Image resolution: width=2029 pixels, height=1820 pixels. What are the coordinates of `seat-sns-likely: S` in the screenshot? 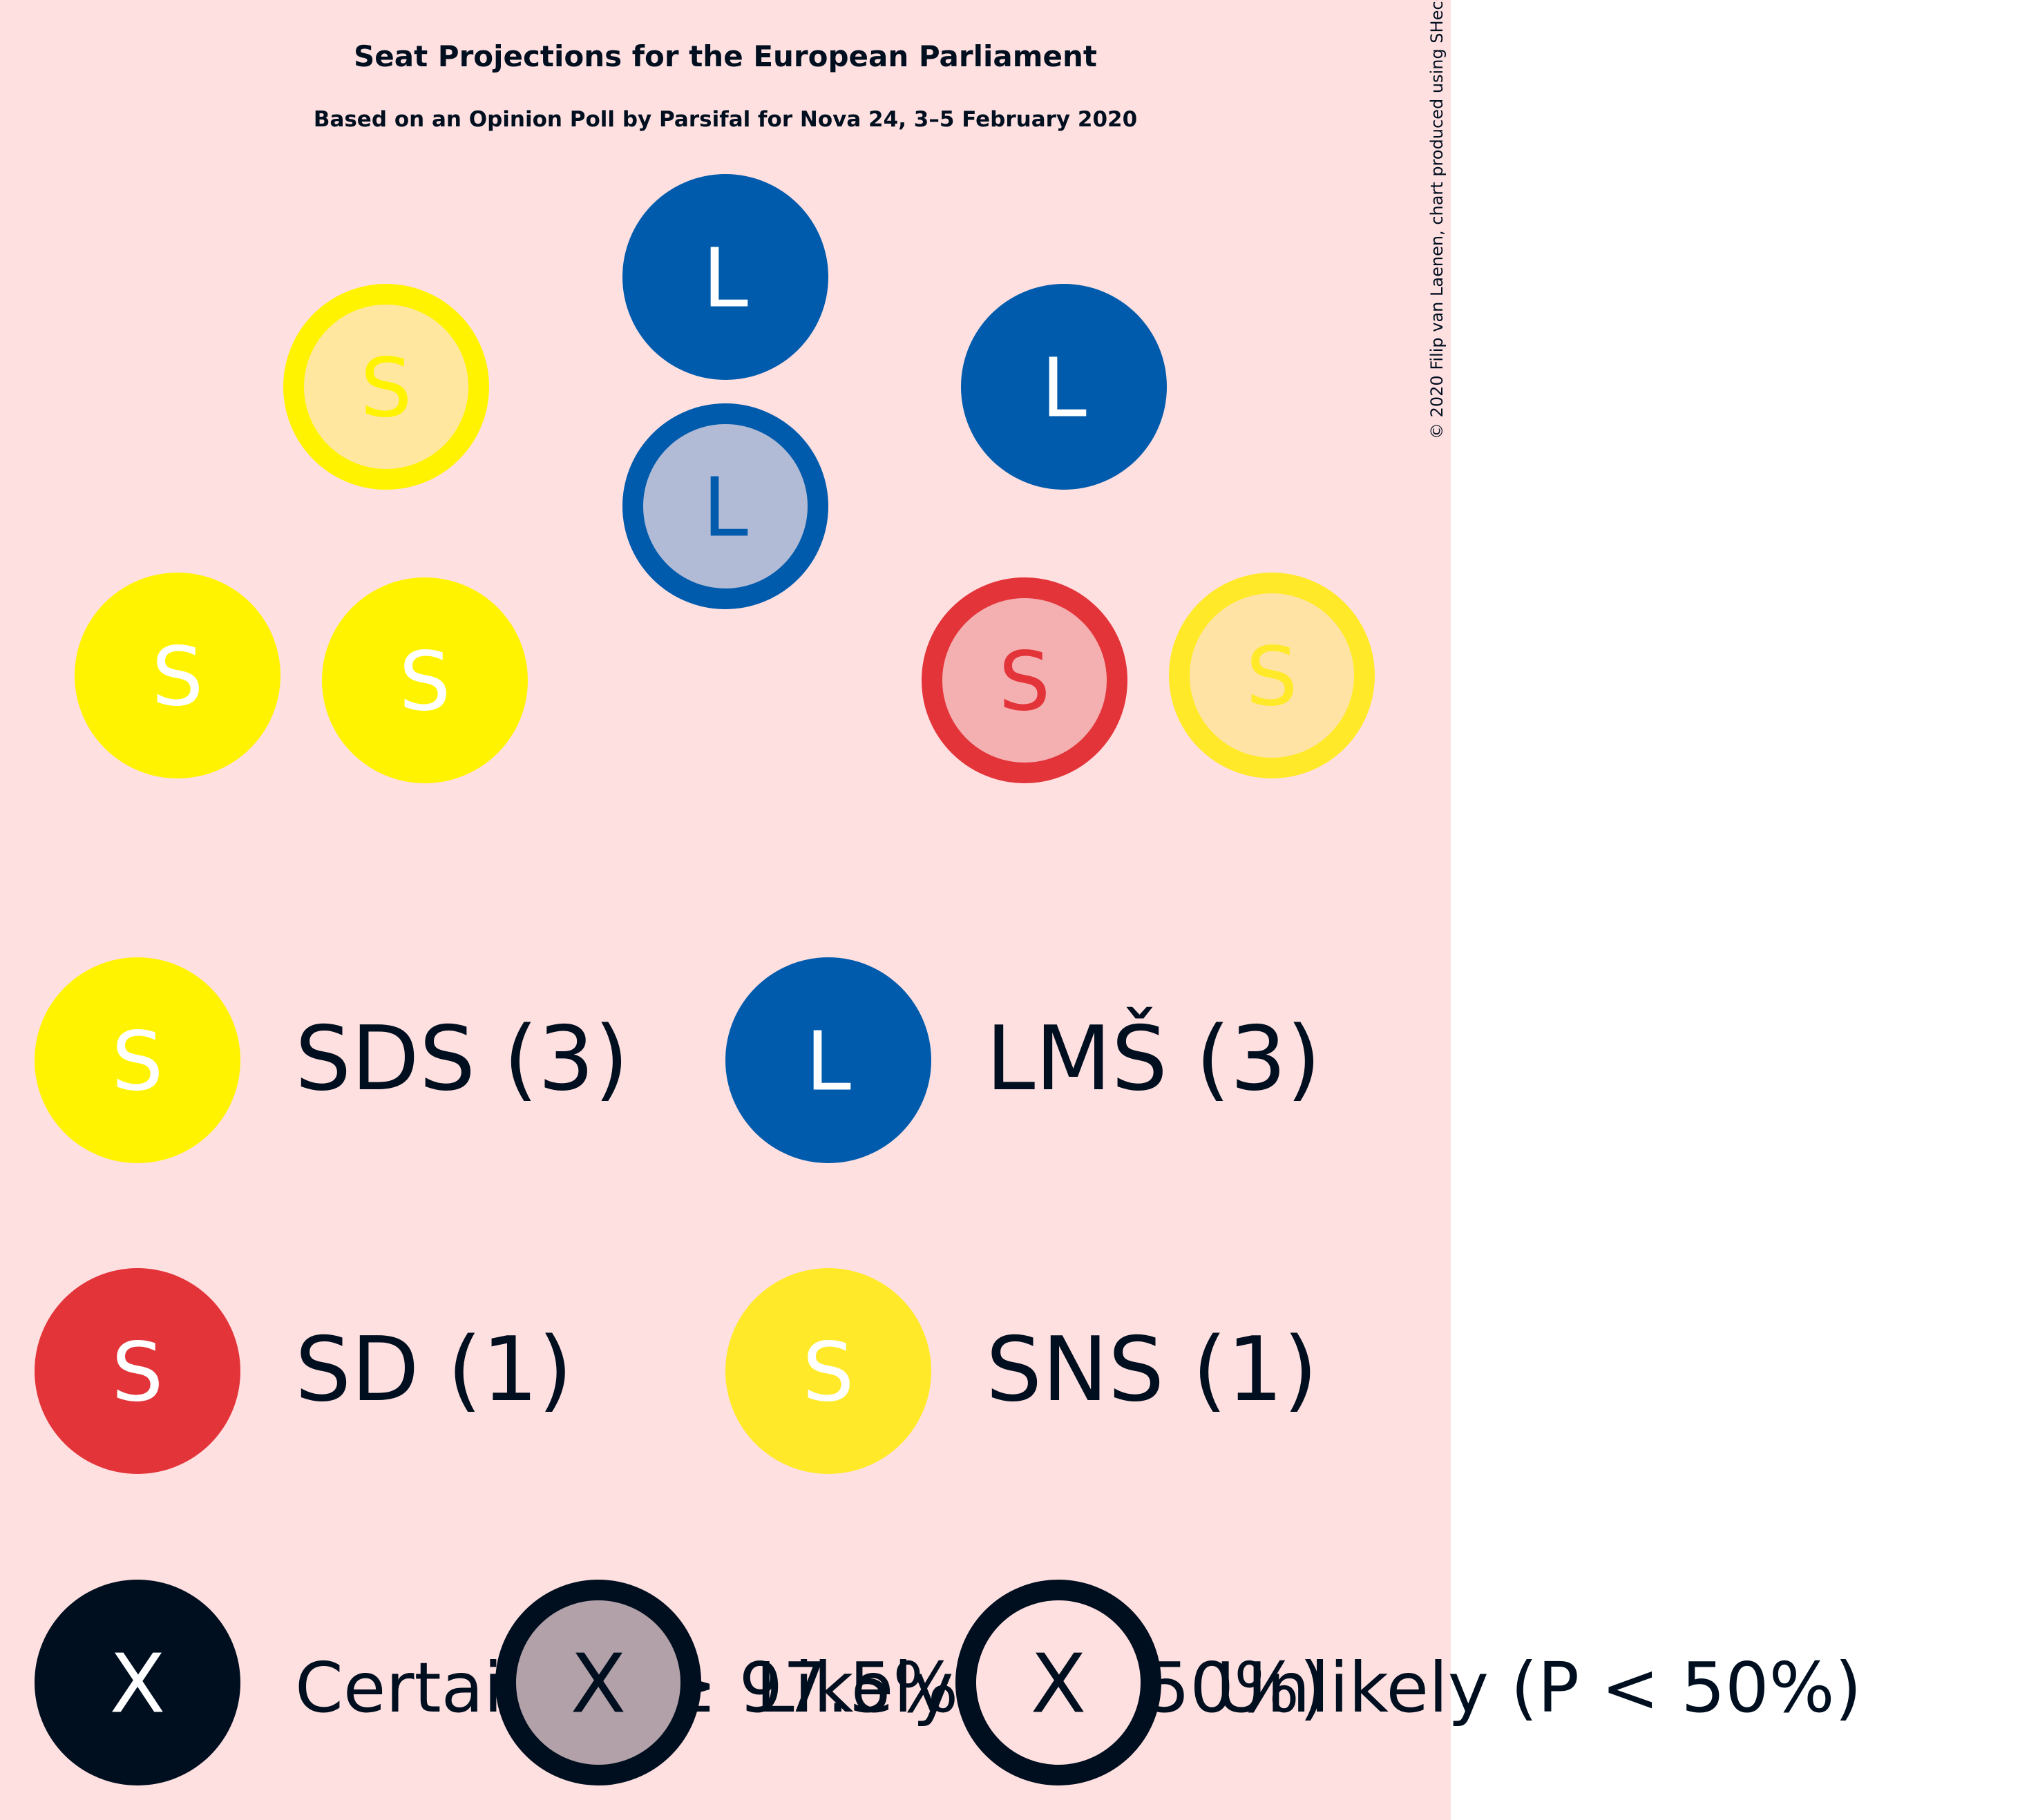 It's located at (1272, 675).